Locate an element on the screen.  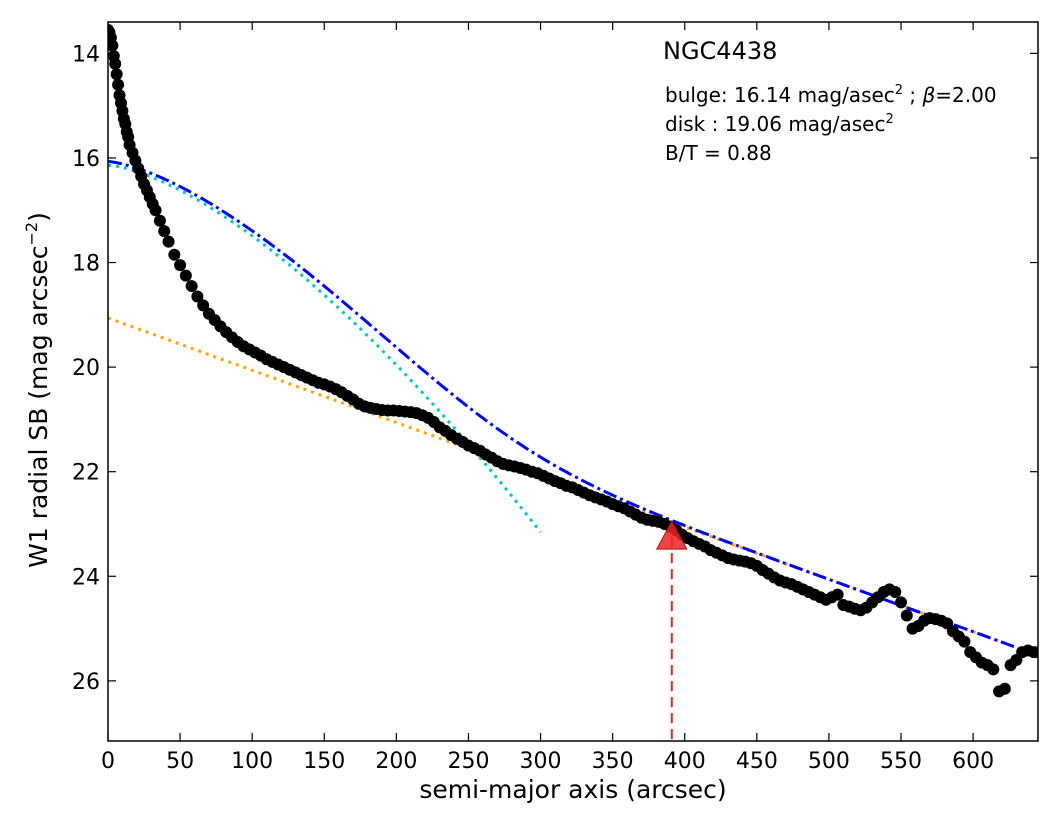
y-tick-label: 14 is located at coordinates (86, 54).